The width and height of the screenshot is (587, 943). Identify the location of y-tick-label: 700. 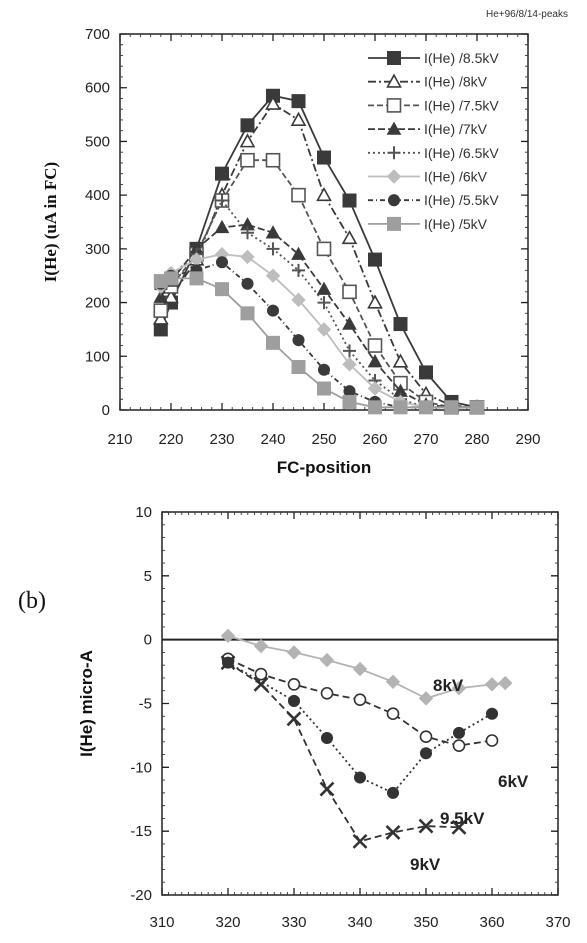
(97, 34).